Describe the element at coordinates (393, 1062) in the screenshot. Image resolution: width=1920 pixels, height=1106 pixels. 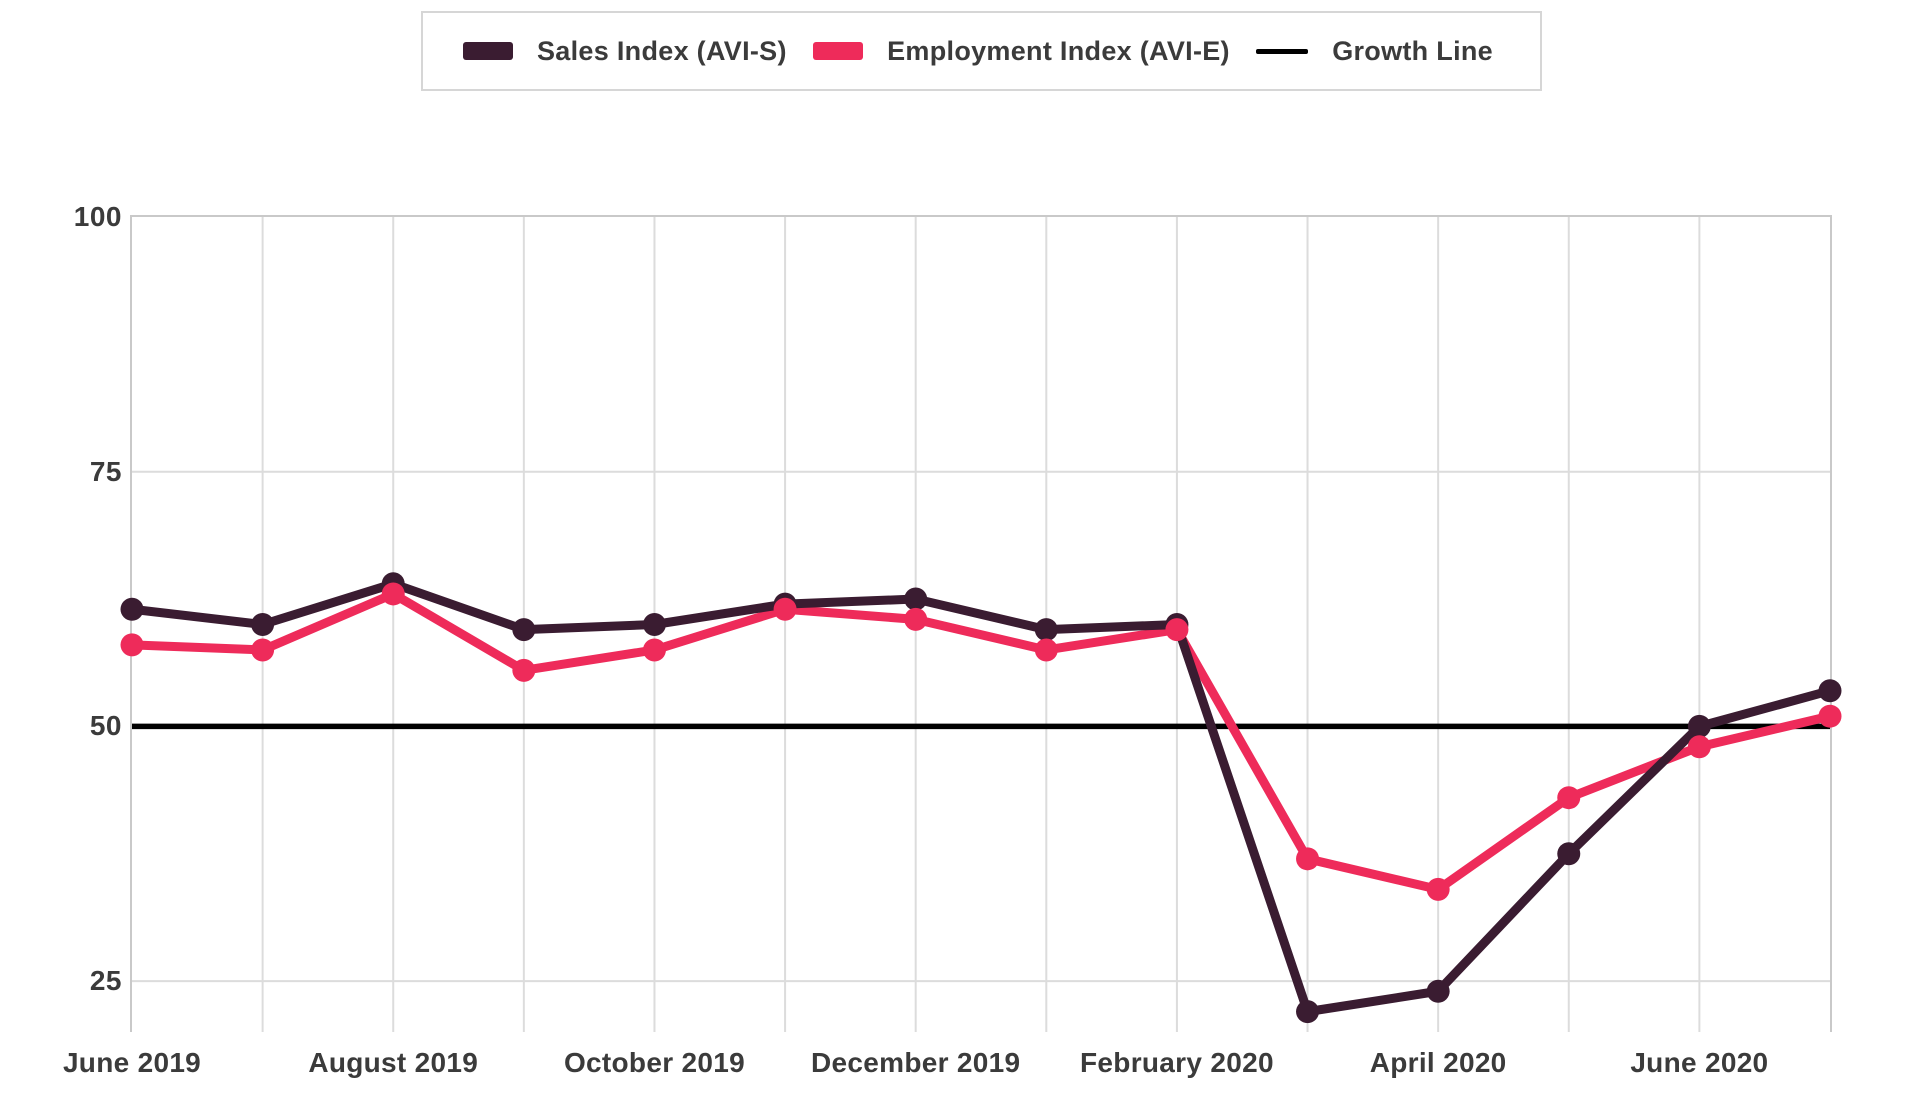
I see `x-tick-label: August 2019` at that location.